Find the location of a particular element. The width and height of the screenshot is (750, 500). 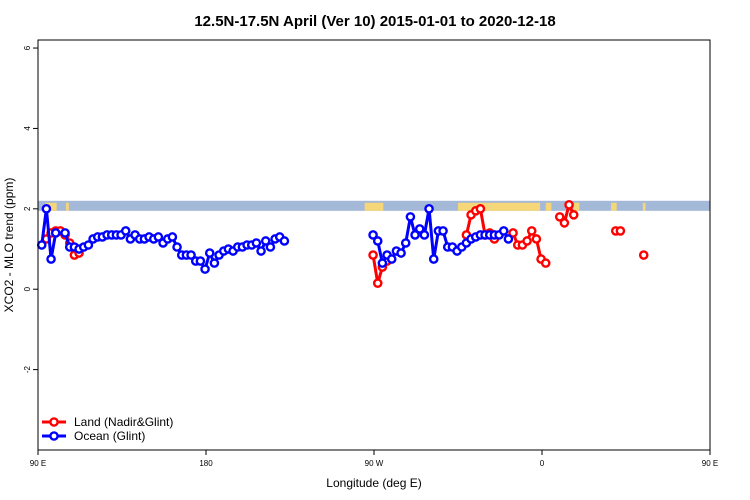

x-tick-label: 0 is located at coordinates (542, 463).